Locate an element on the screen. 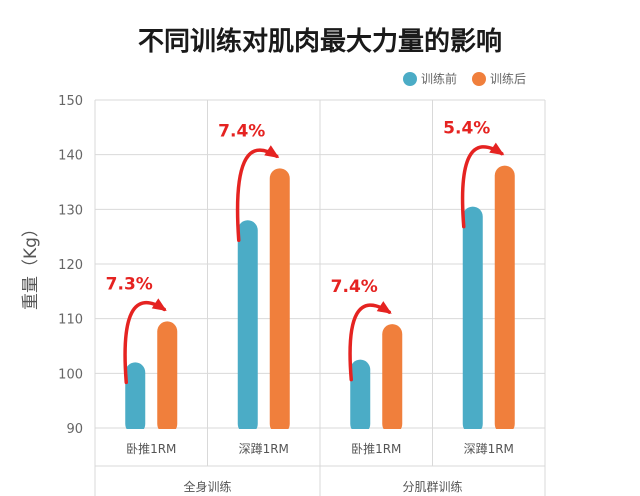 This screenshot has height=496, width=640. y-tick-label: 100 is located at coordinates (70, 374).